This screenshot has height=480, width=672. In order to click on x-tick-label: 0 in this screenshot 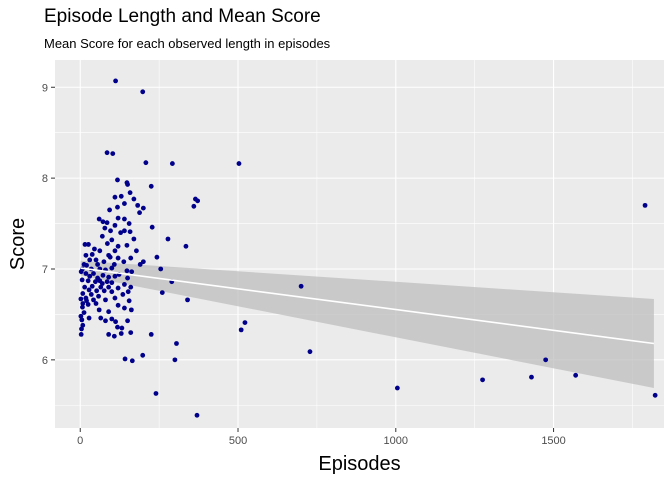, I will do `click(80, 441)`.